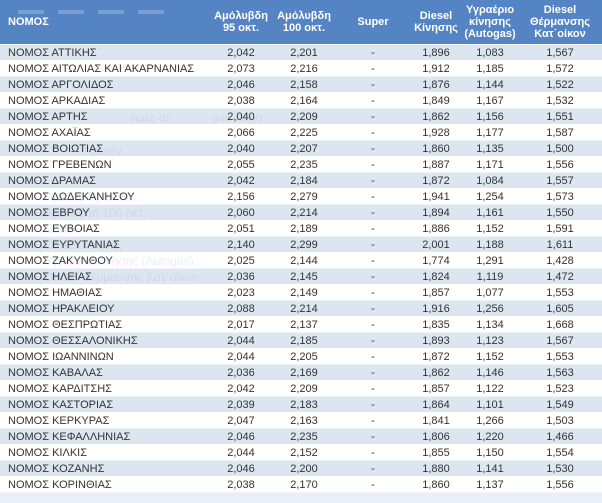  What do you see at coordinates (101, 68) in the screenshot?
I see `cell-prefecture-name: ΝΟΜΟΣ ΑΙΤΩΛΙΑΣ ΚΑΙ ΑΚΑΡΝΑΝΙΑΣ` at bounding box center [101, 68].